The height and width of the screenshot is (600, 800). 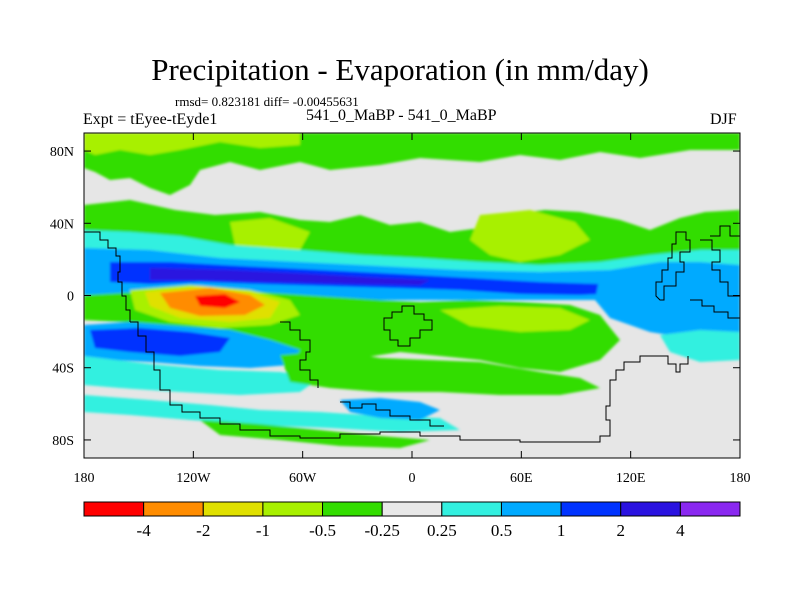 What do you see at coordinates (680, 530) in the screenshot?
I see `colorbar-label: 4` at bounding box center [680, 530].